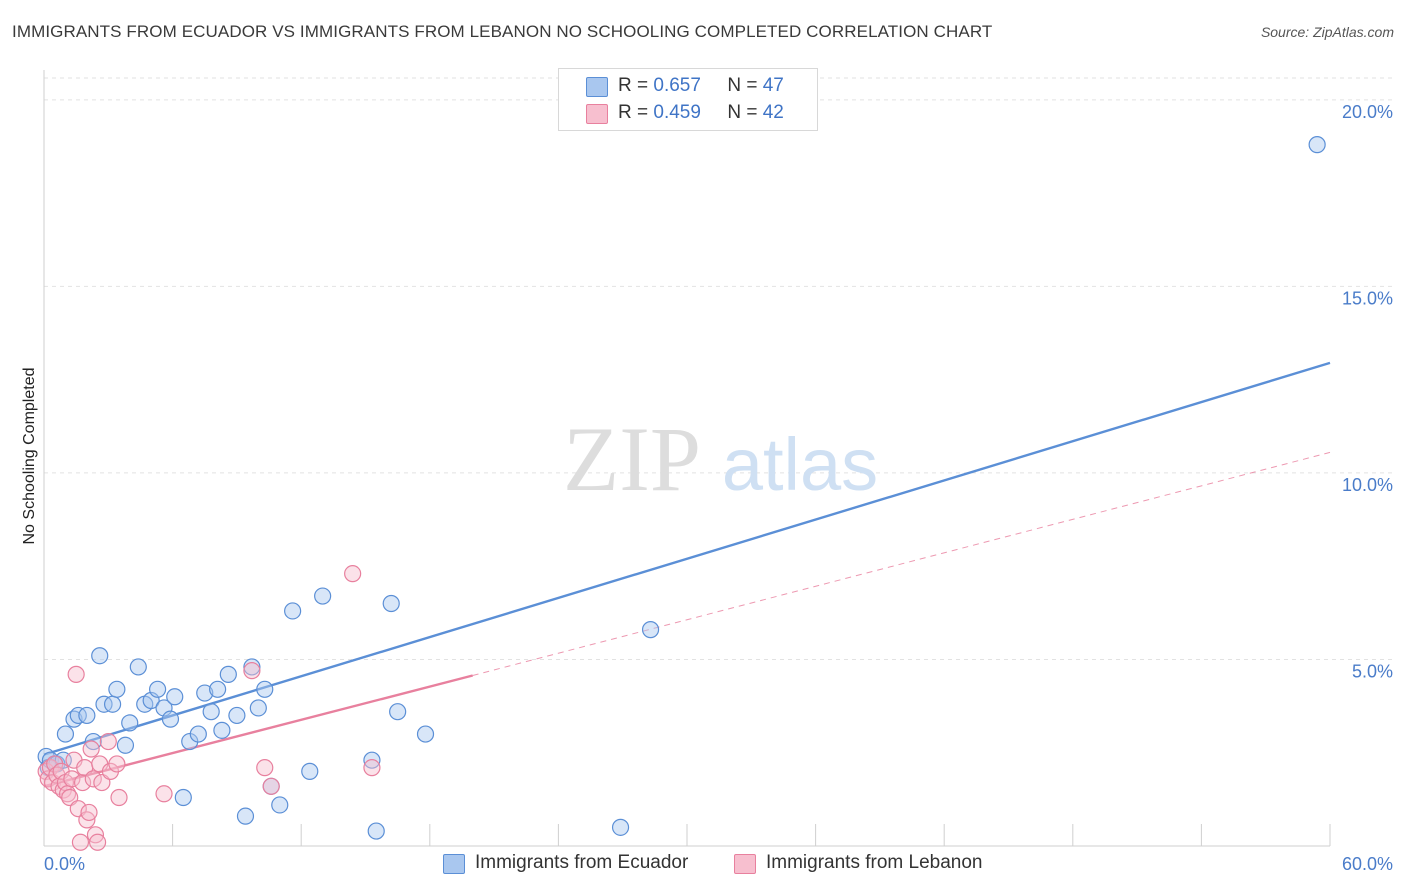 The width and height of the screenshot is (1406, 892). Describe the element at coordinates (745, 864) in the screenshot. I see `series-swatch-lebanon` at that location.